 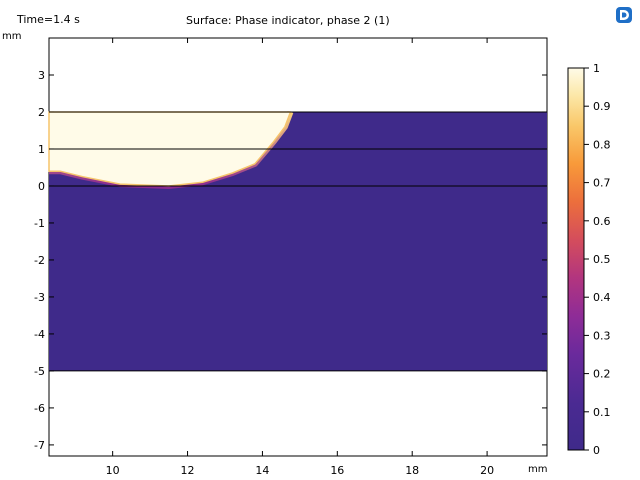 I want to click on y-tick-label: 1, so click(x=41, y=149).